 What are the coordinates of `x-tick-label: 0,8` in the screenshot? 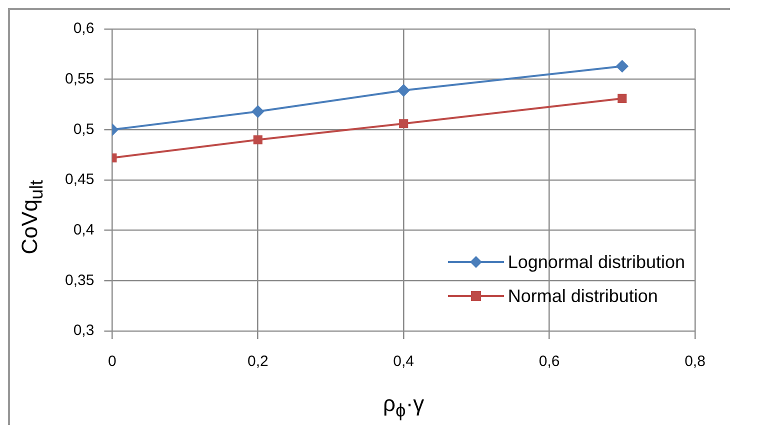 It's located at (695, 361).